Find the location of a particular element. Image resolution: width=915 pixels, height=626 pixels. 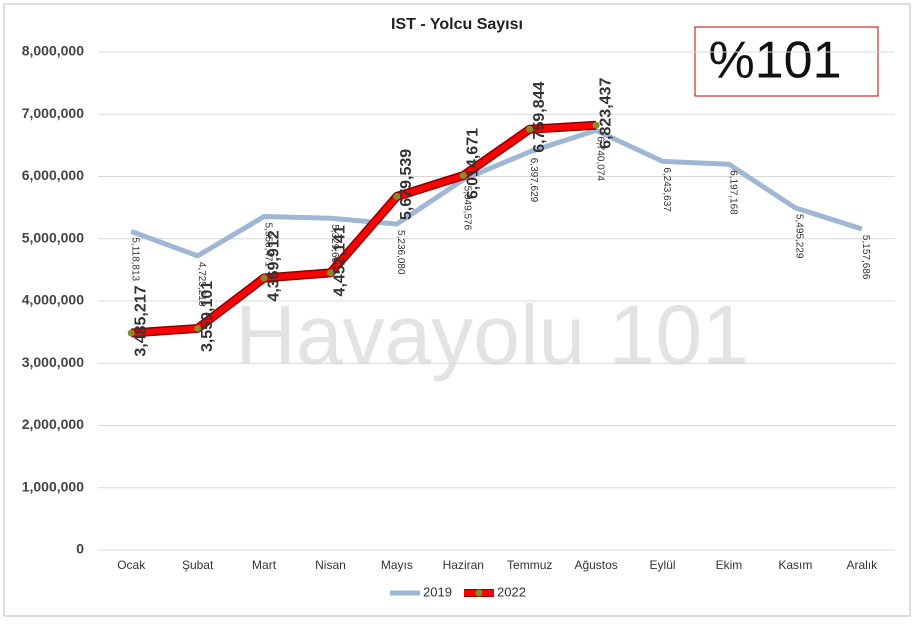

data-label: 5,495,229 is located at coordinates (799, 236).